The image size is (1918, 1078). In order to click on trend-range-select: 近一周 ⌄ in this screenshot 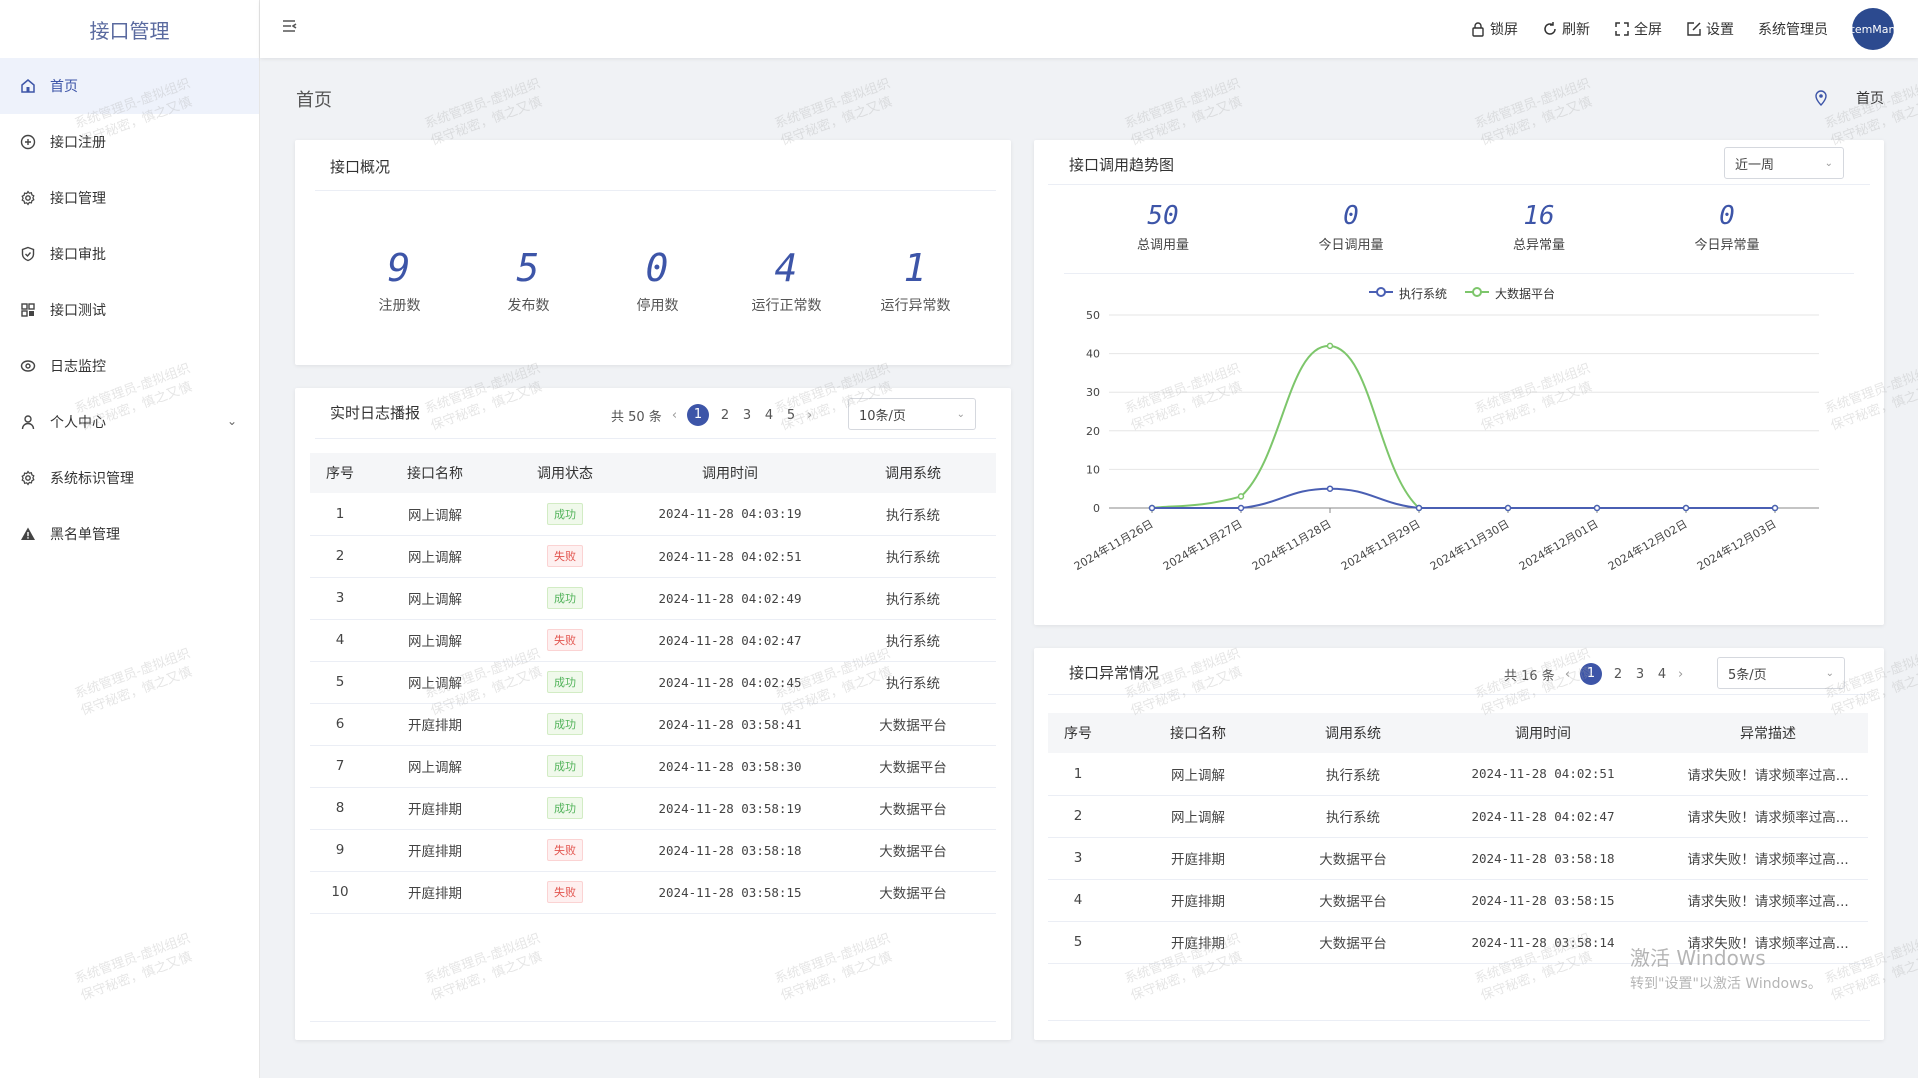, I will do `click(1784, 163)`.